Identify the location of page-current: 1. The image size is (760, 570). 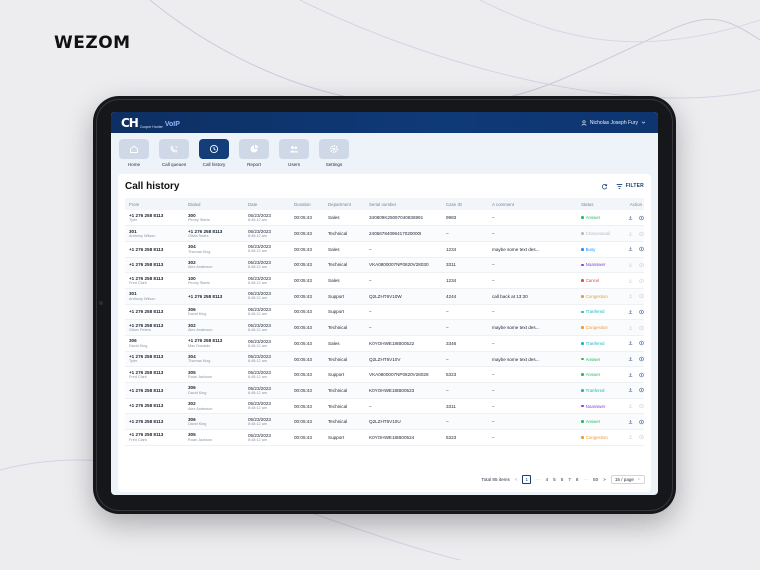
(527, 479).